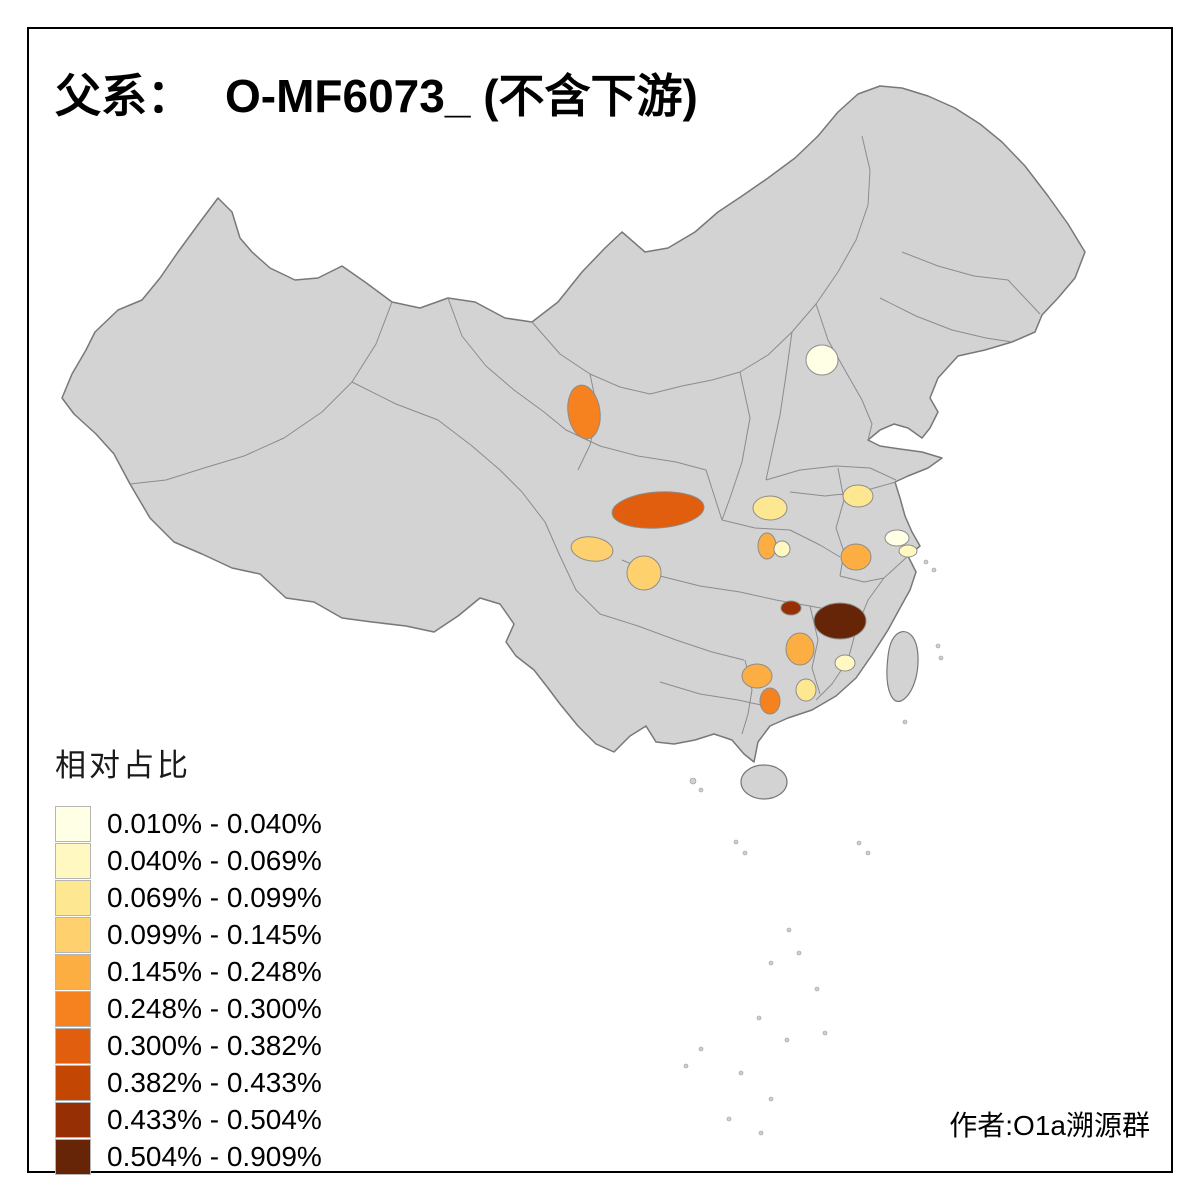 Image resolution: width=1200 pixels, height=1200 pixels. Describe the element at coordinates (214, 971) in the screenshot. I see `legend-label: 0.145% - 0.248%` at that location.